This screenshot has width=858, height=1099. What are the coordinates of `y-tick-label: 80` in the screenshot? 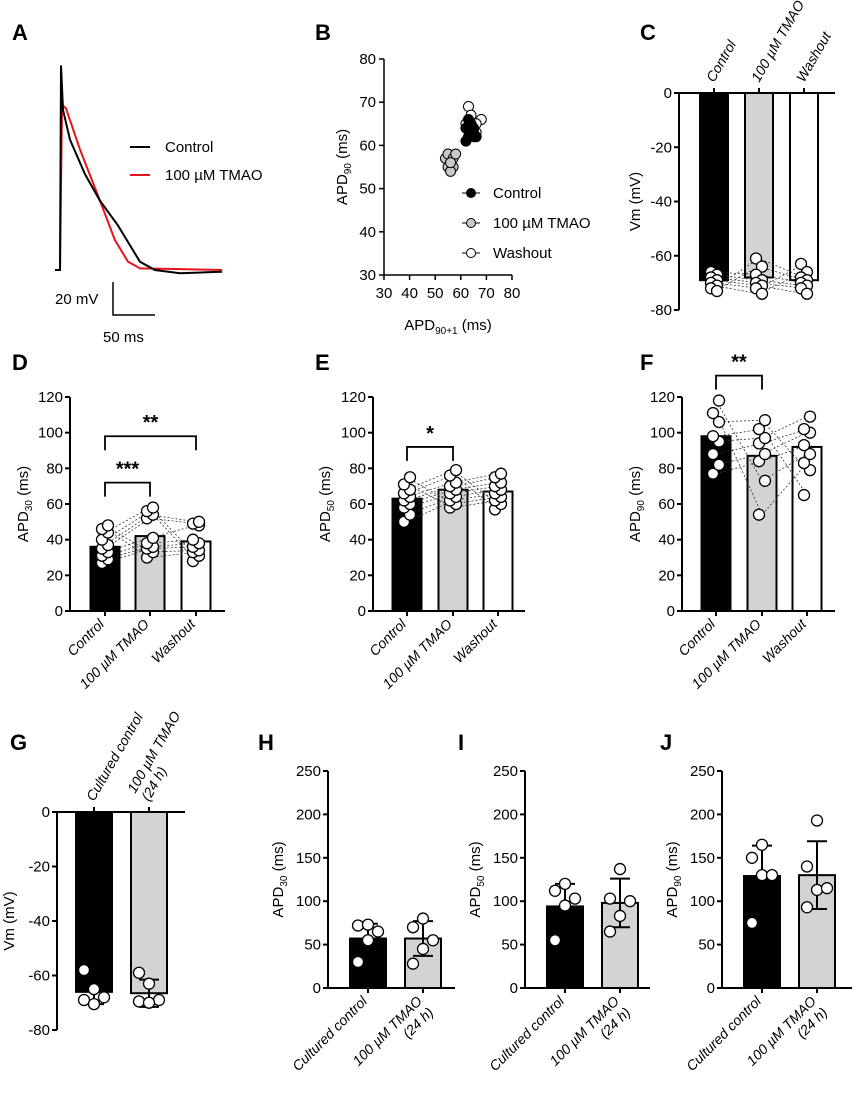 It's located at (666, 468).